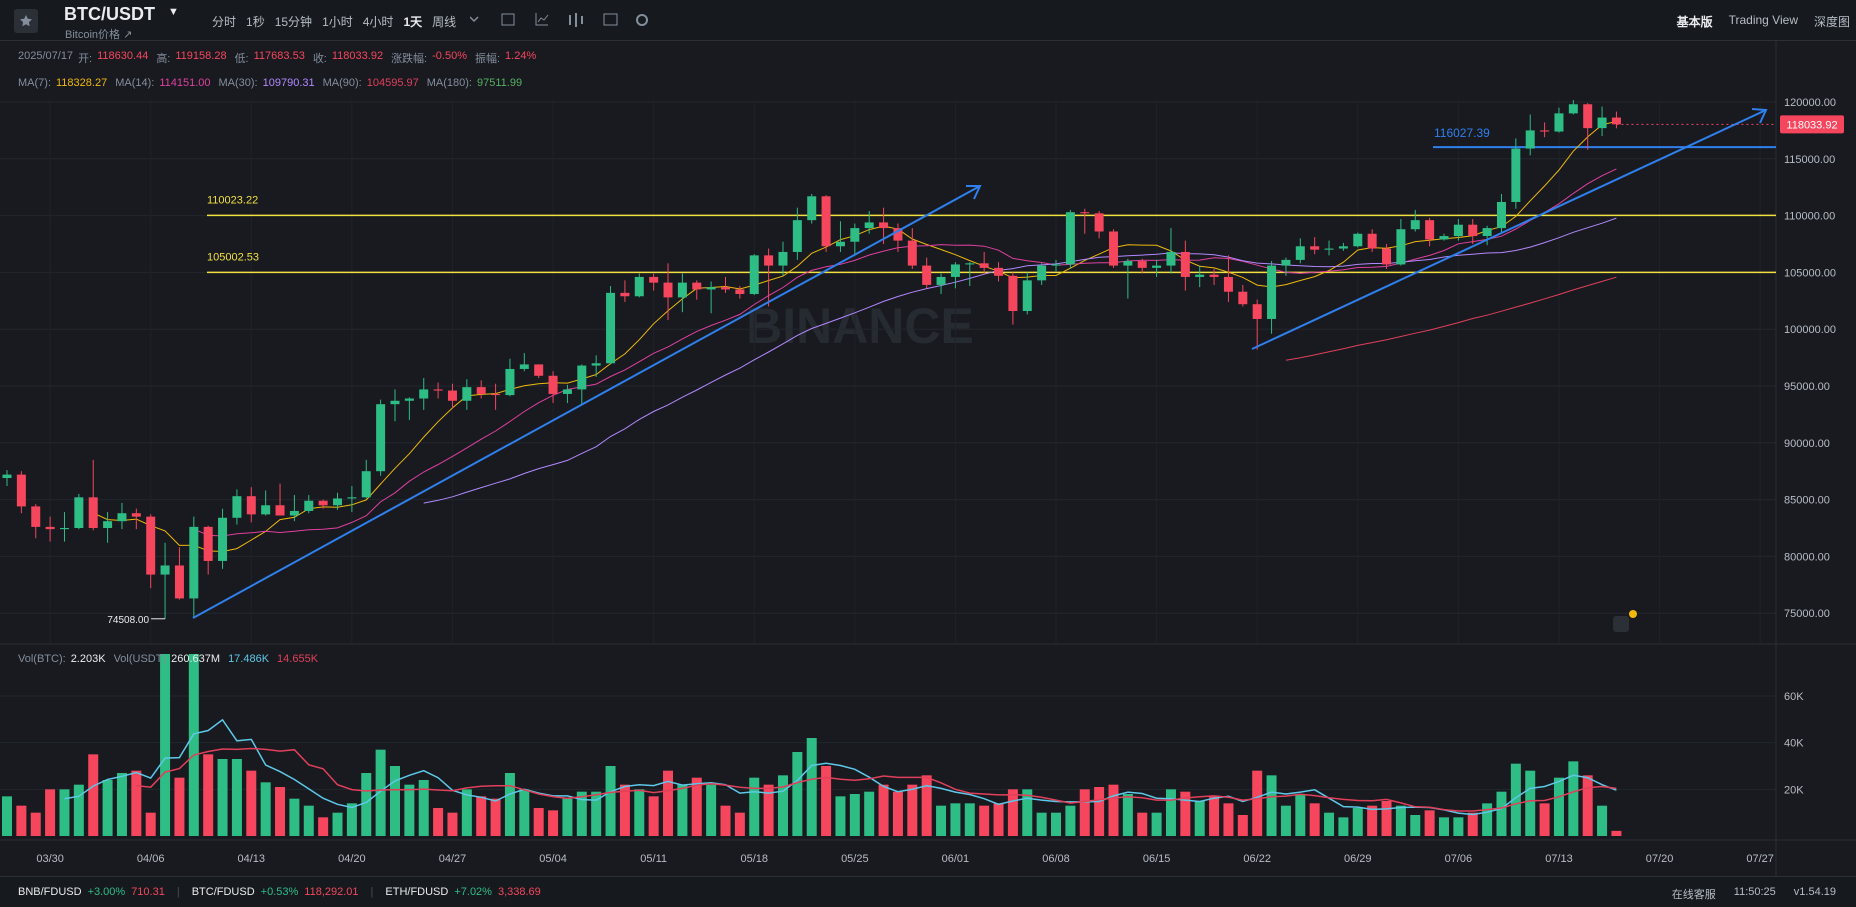 The width and height of the screenshot is (1856, 907). I want to click on view-option: 深度图, so click(1831, 22).